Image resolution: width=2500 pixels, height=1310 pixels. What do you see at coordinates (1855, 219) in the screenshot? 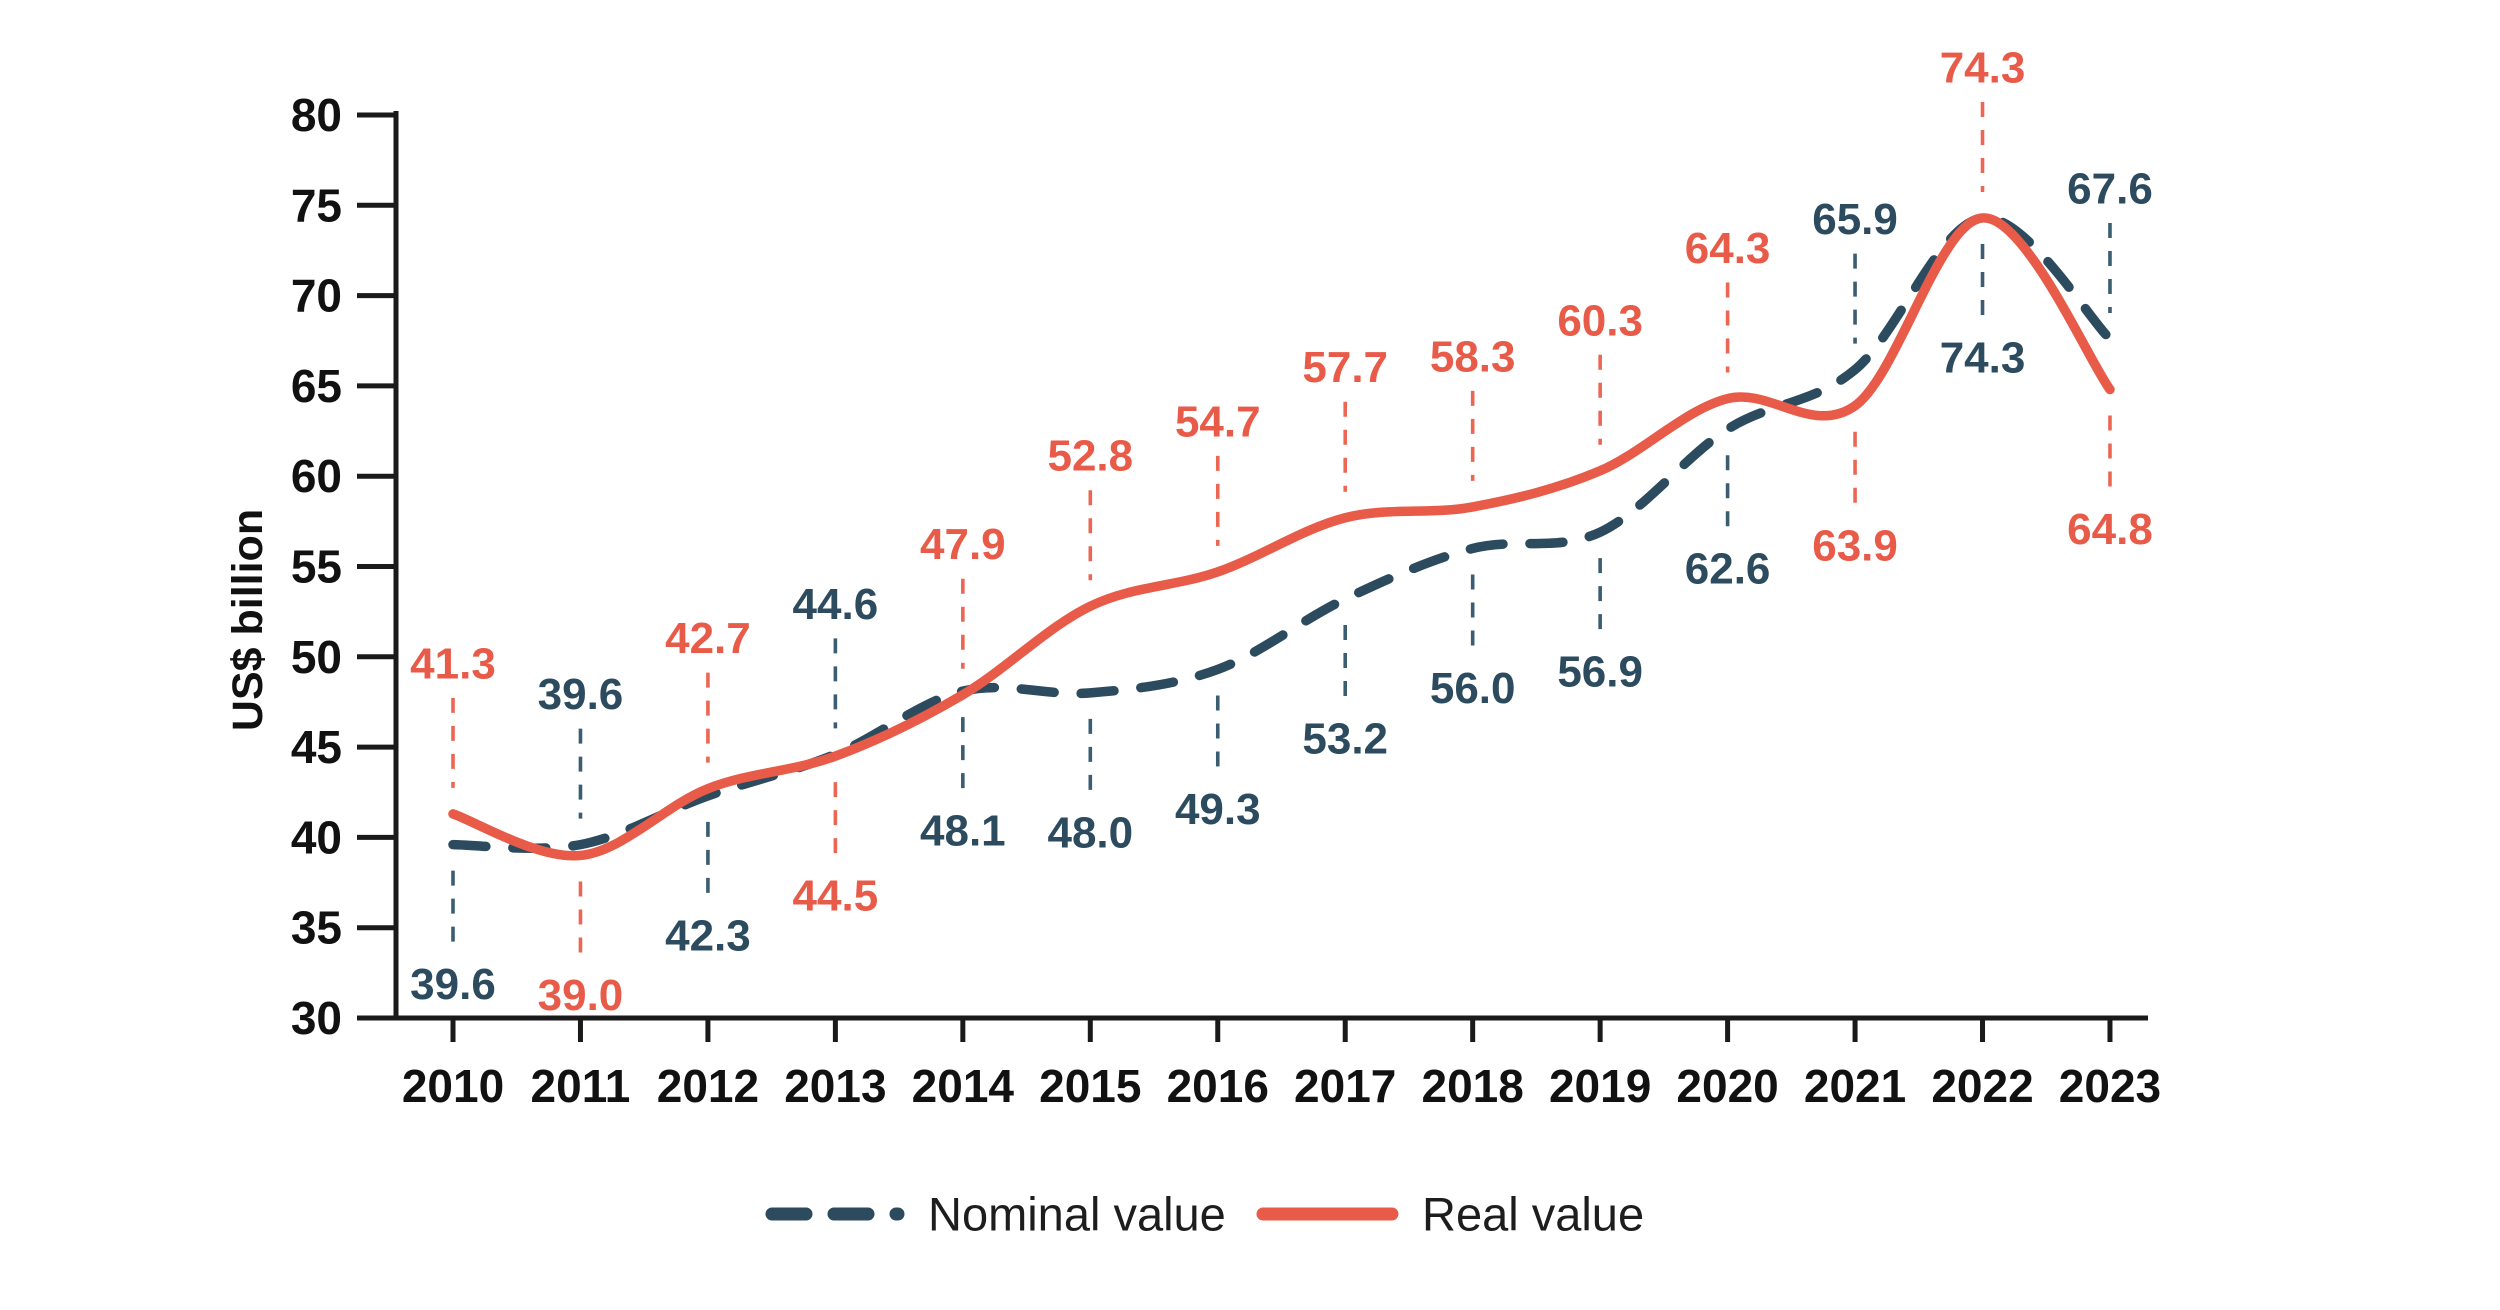
I see `data-label-nominal-2021: 65.9` at bounding box center [1855, 219].